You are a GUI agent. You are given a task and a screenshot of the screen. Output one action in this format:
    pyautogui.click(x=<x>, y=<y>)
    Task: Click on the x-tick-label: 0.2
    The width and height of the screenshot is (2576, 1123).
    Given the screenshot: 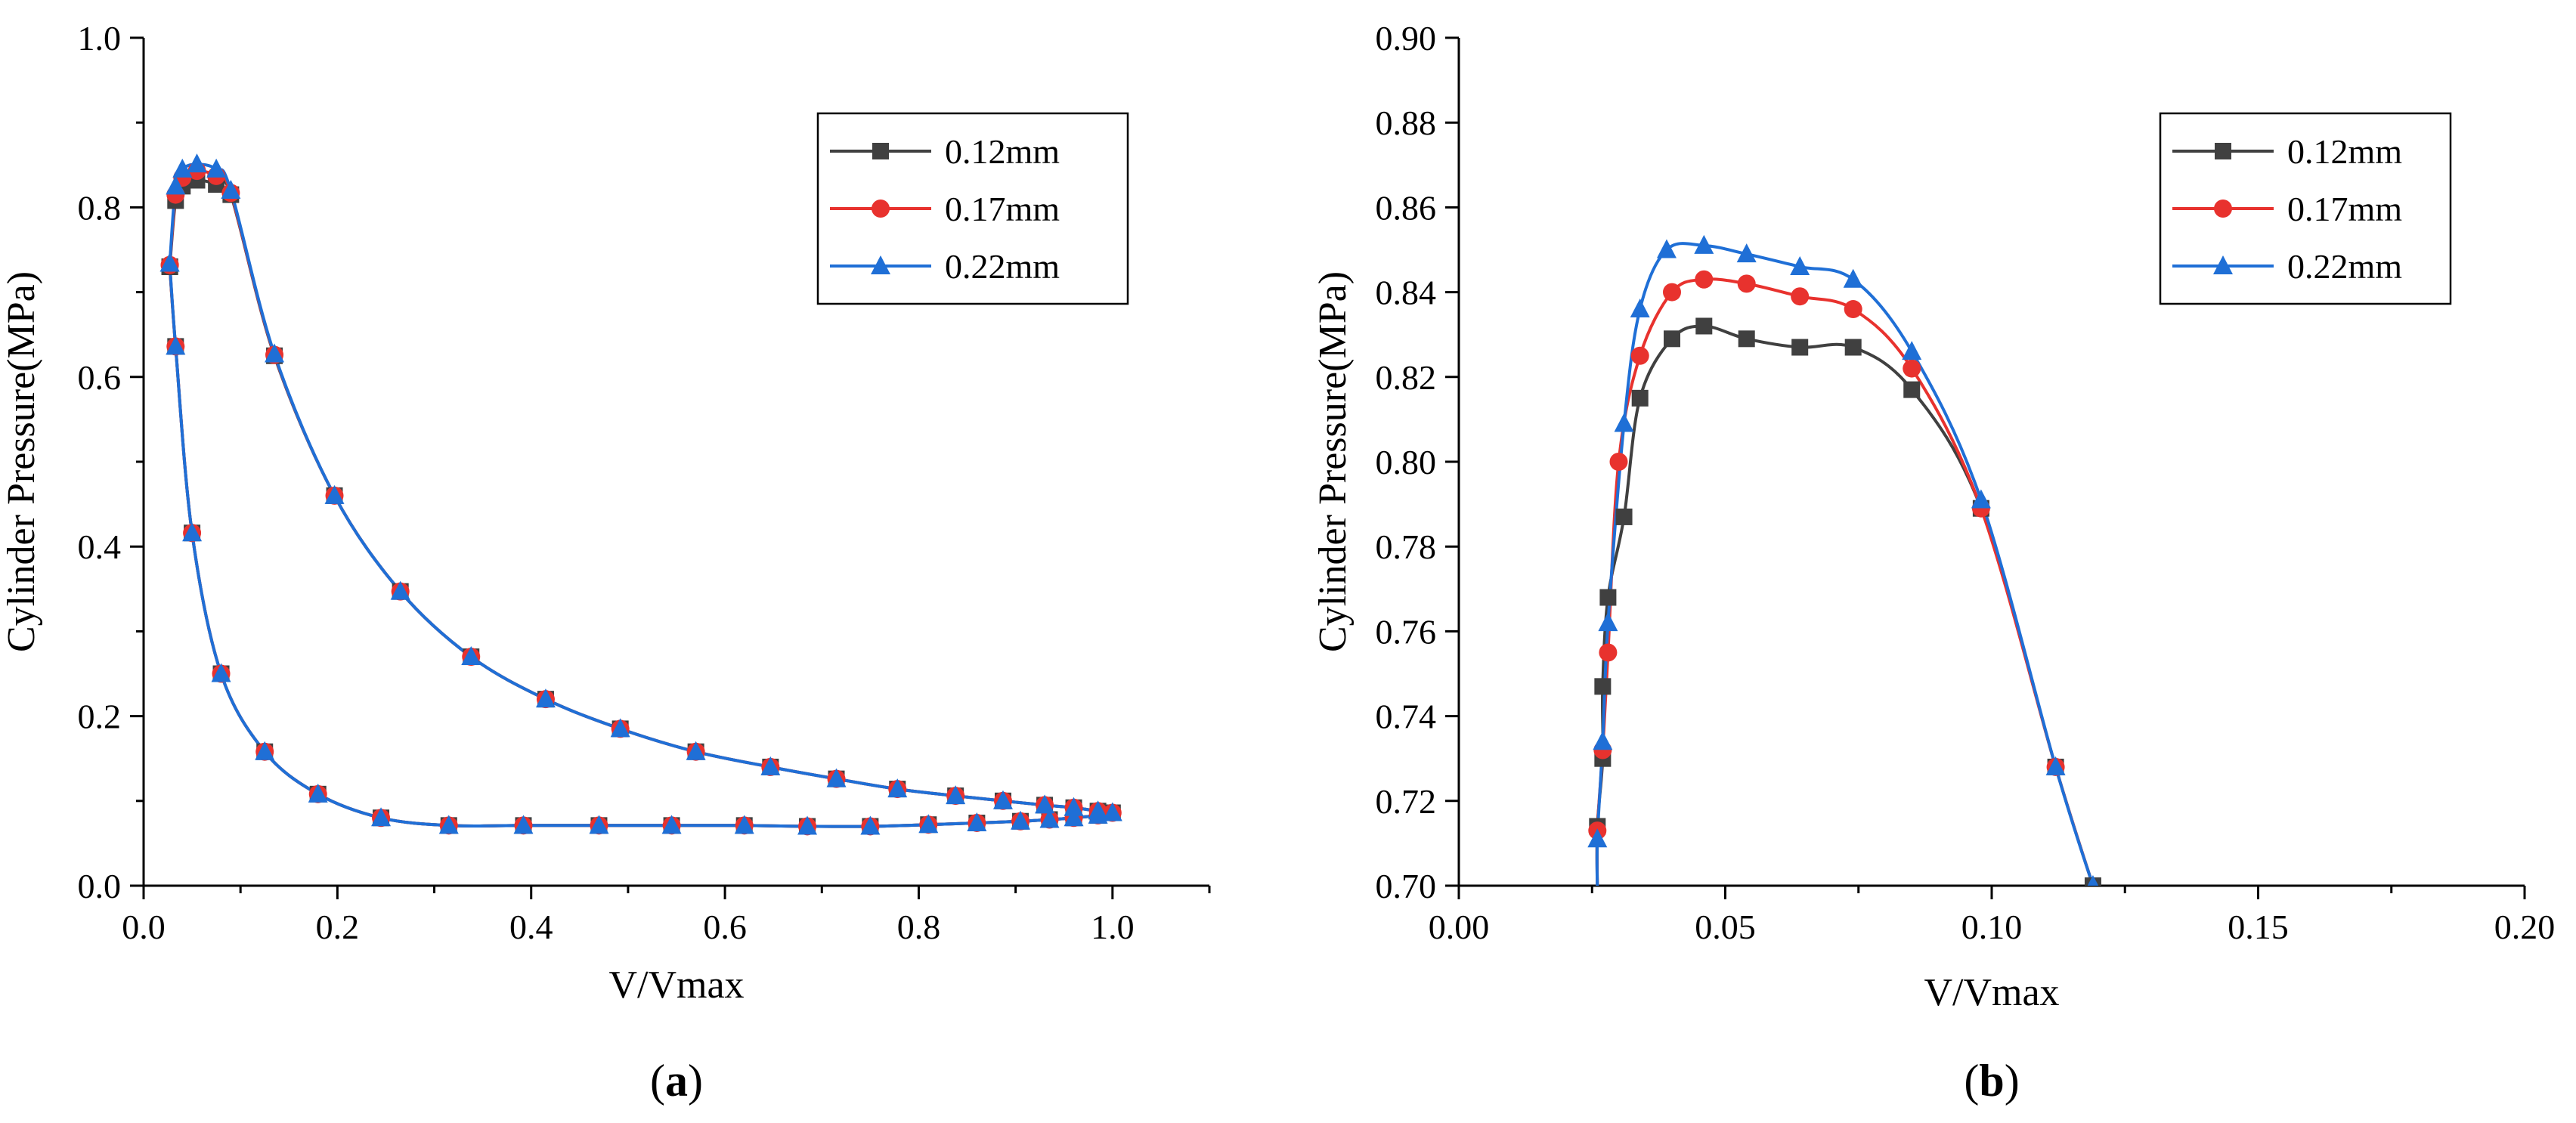 What is the action you would take?
    pyautogui.click(x=338, y=927)
    